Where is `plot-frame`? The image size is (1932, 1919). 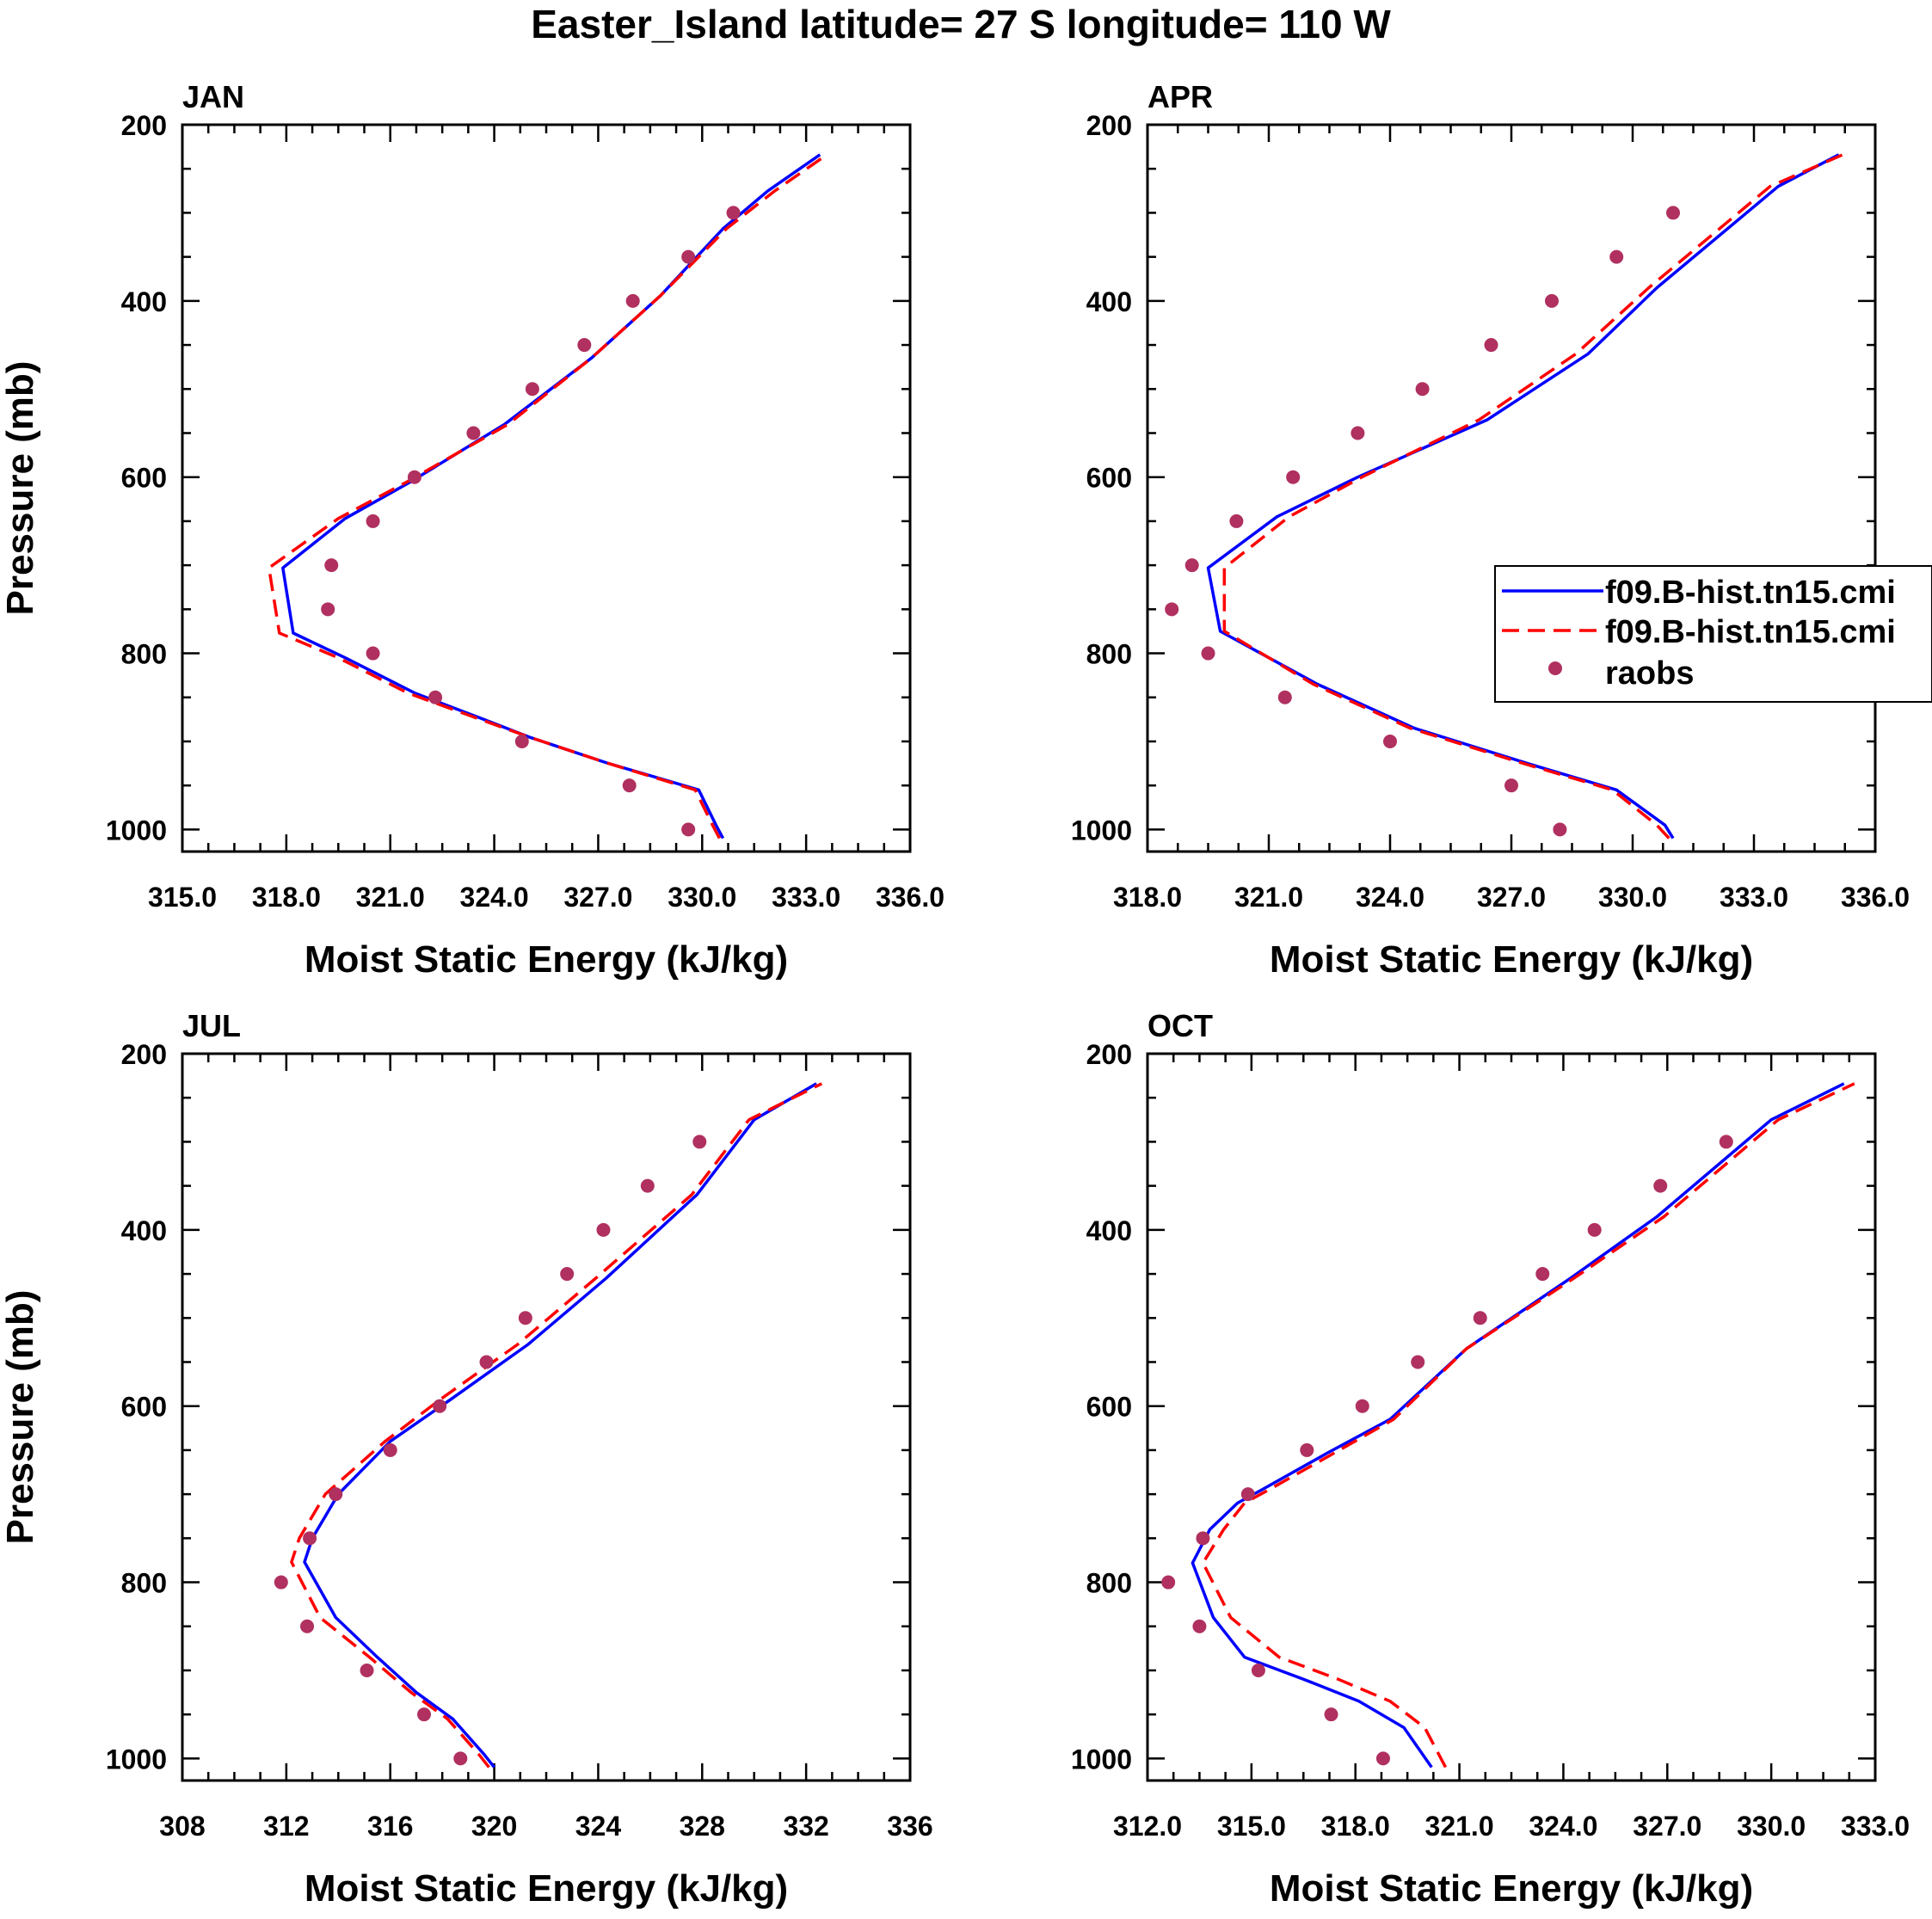
plot-frame is located at coordinates (547, 1417).